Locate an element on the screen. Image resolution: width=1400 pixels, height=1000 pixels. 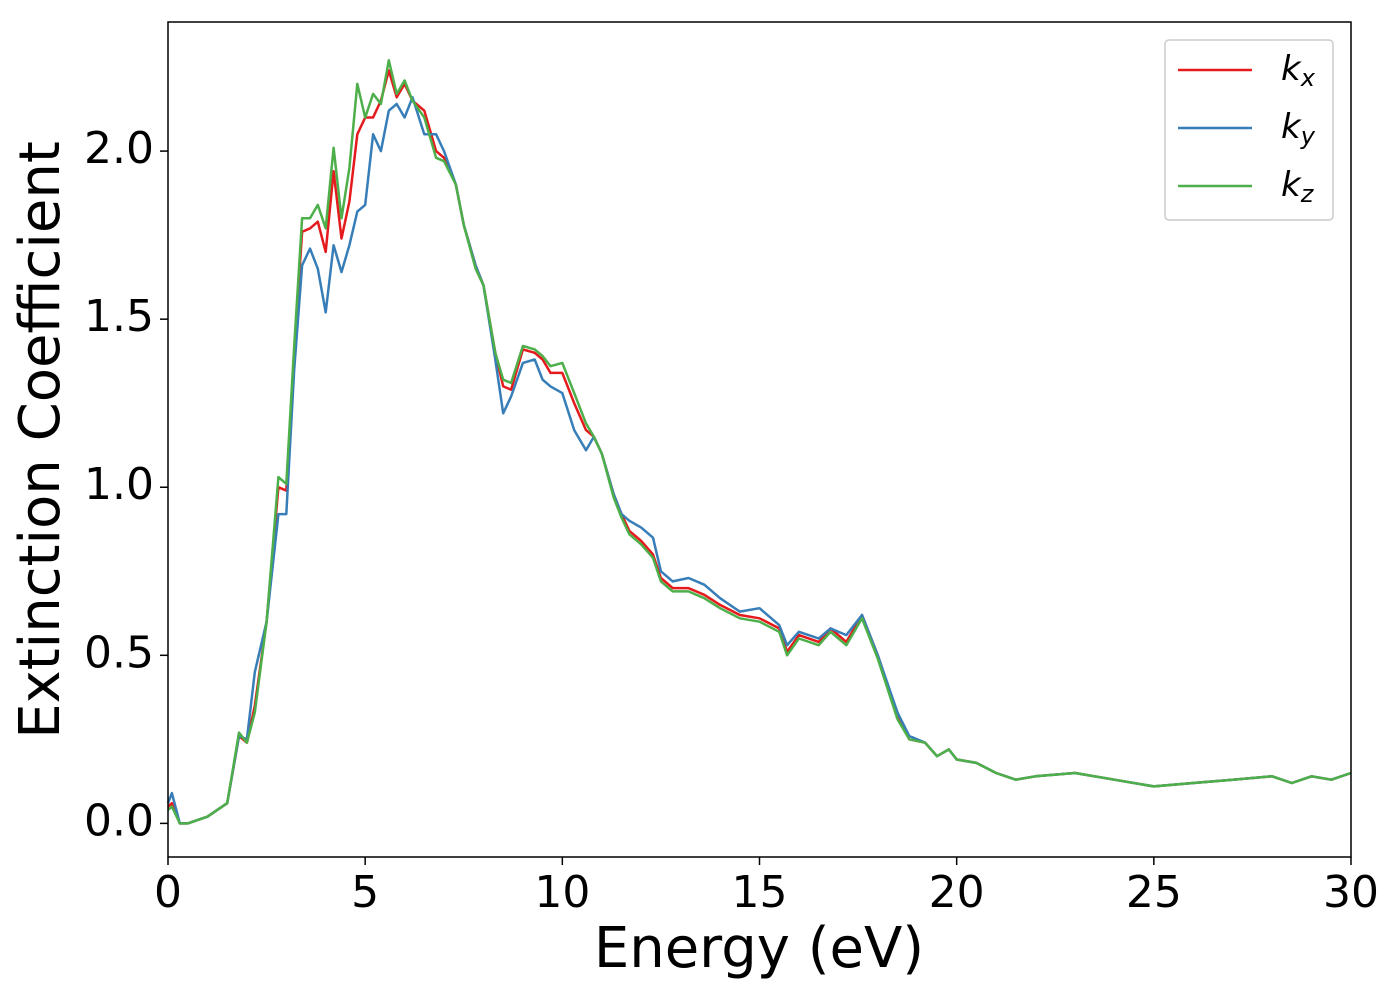
legend-label: ky is located at coordinates (1298, 129).